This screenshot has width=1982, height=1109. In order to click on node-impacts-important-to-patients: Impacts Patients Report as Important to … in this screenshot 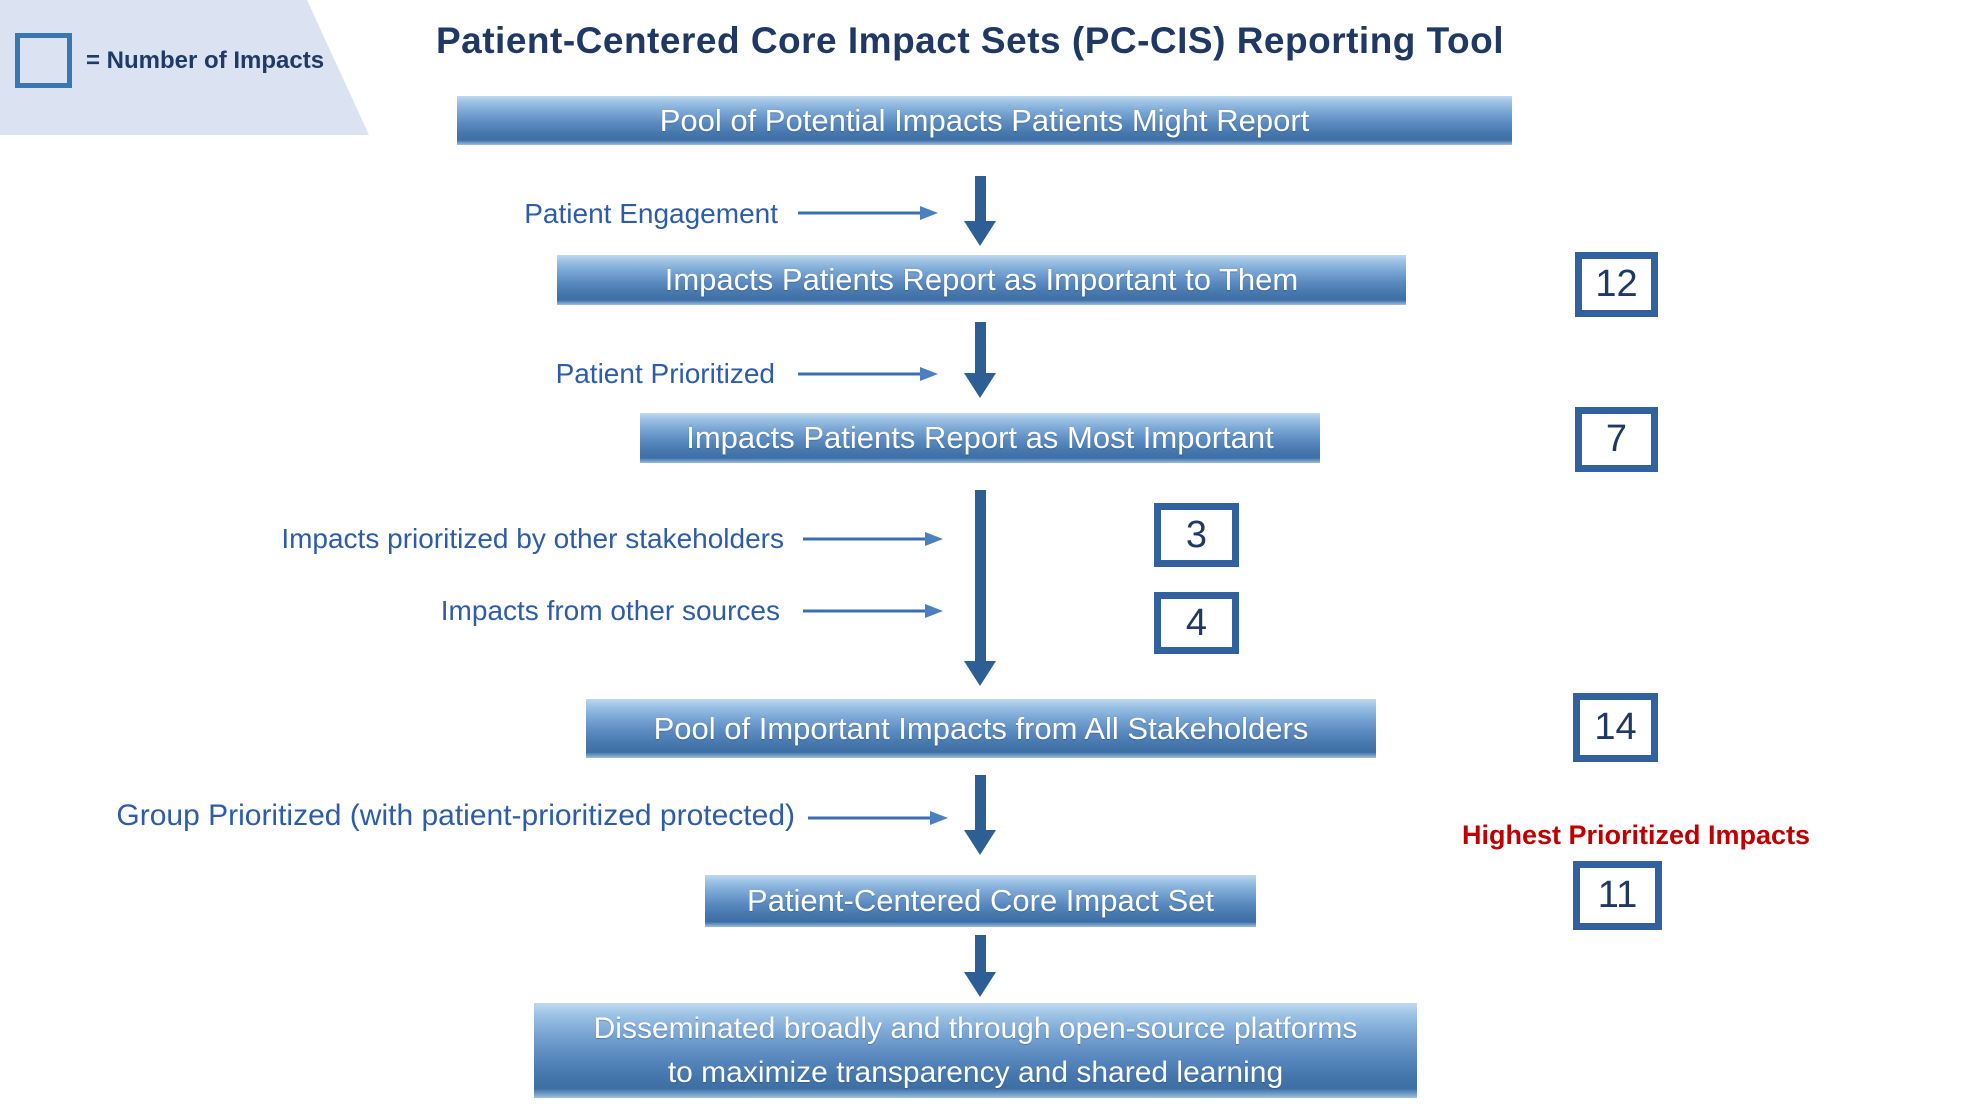, I will do `click(981, 280)`.